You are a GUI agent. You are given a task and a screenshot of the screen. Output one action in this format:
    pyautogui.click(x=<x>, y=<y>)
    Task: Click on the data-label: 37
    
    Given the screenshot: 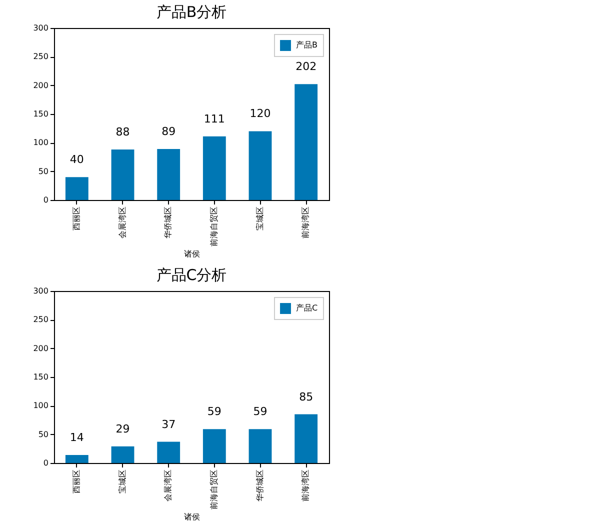 What is the action you would take?
    pyautogui.click(x=169, y=424)
    